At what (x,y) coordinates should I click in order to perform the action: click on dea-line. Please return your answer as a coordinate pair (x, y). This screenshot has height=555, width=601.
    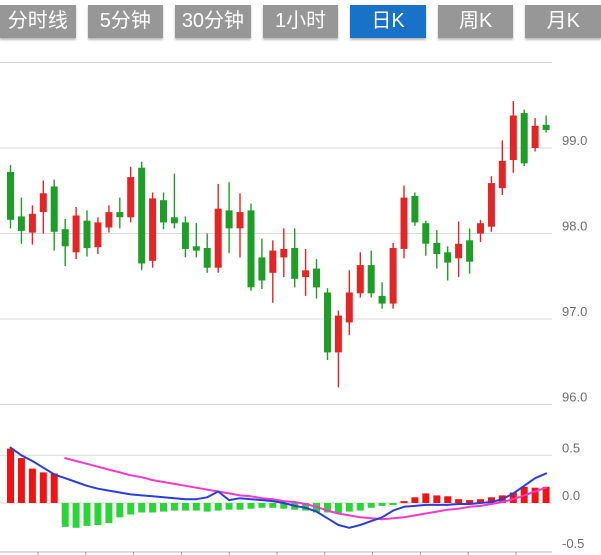
    Looking at the image, I should click on (306, 489).